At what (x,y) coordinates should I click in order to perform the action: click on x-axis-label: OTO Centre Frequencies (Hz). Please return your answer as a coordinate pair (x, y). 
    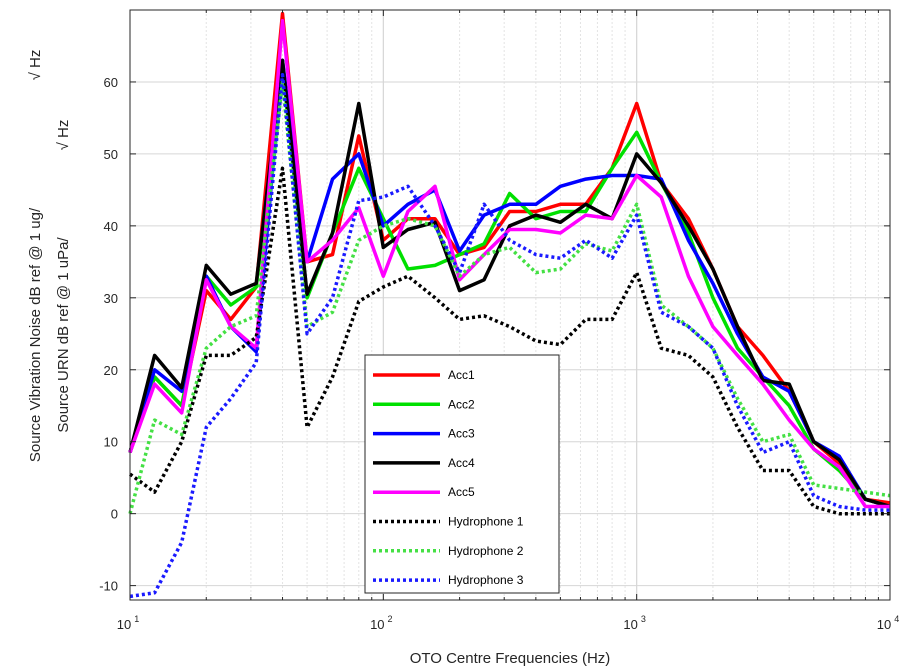
    Looking at the image, I should click on (510, 658).